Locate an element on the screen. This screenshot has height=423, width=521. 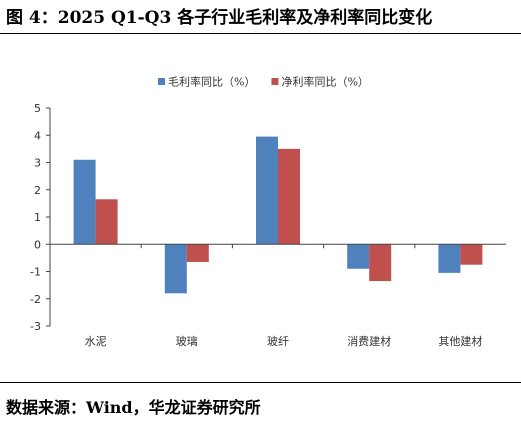
source-note: 数据来源：Wind，华龙证券研究所 is located at coordinates (133, 407).